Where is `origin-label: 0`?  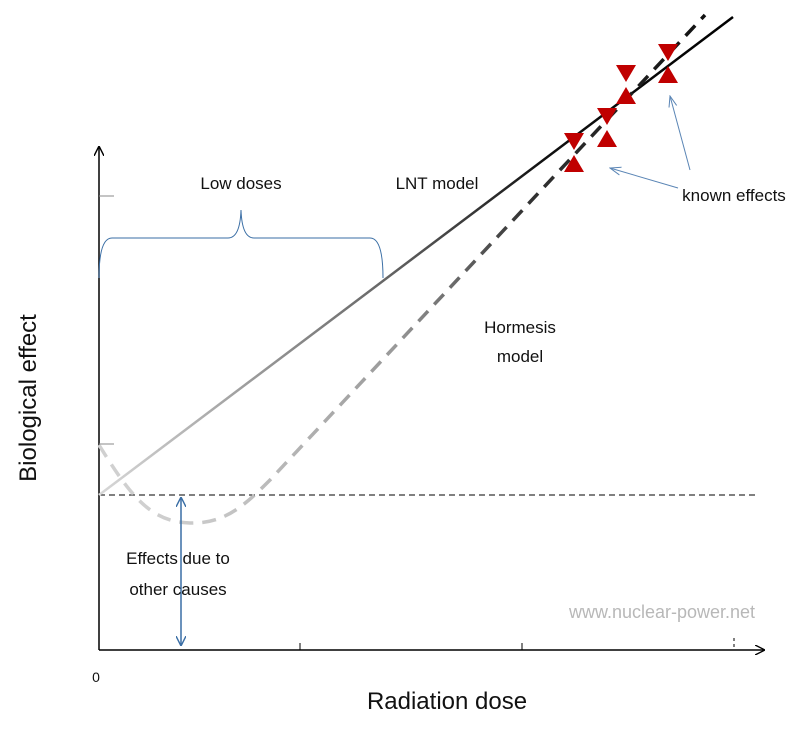 origin-label: 0 is located at coordinates (96, 677).